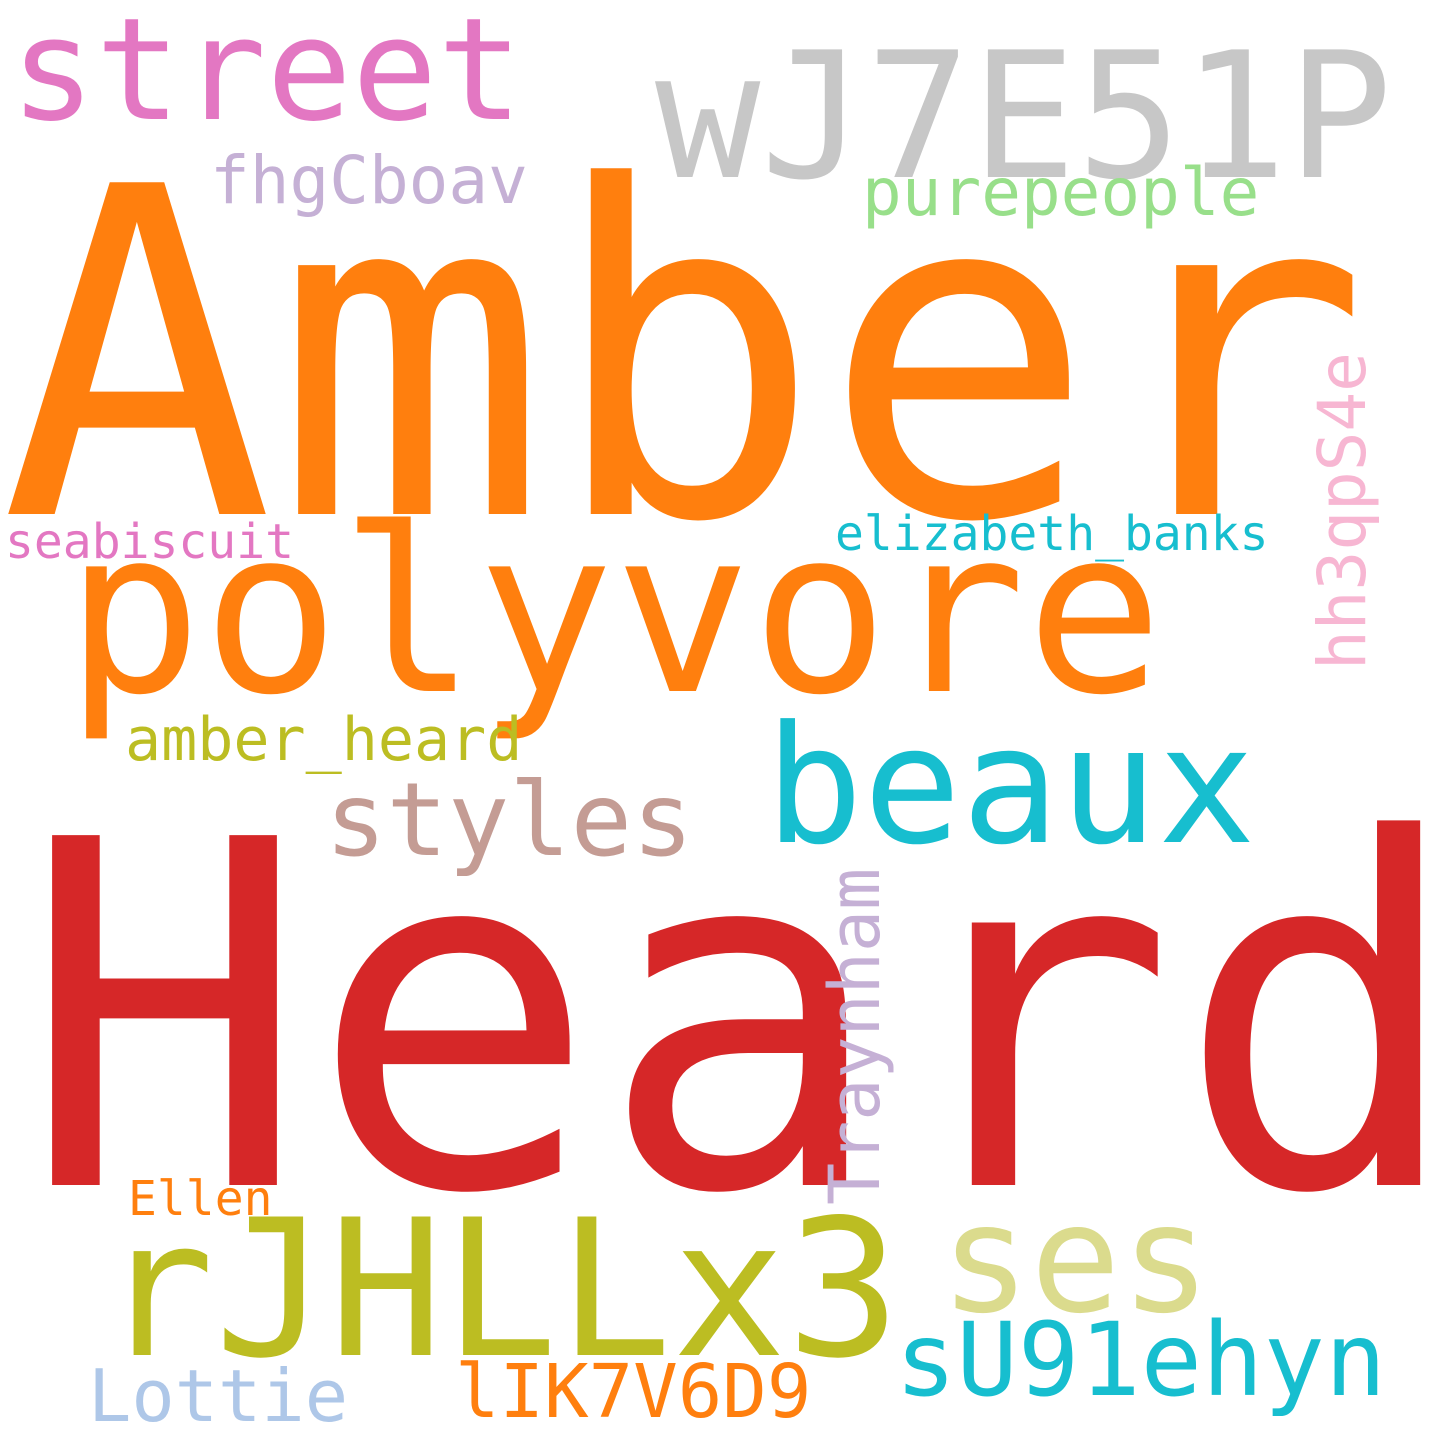 The height and width of the screenshot is (1440, 1440). Describe the element at coordinates (324, 740) in the screenshot. I see `word-amber-heard: amber_heard` at that location.